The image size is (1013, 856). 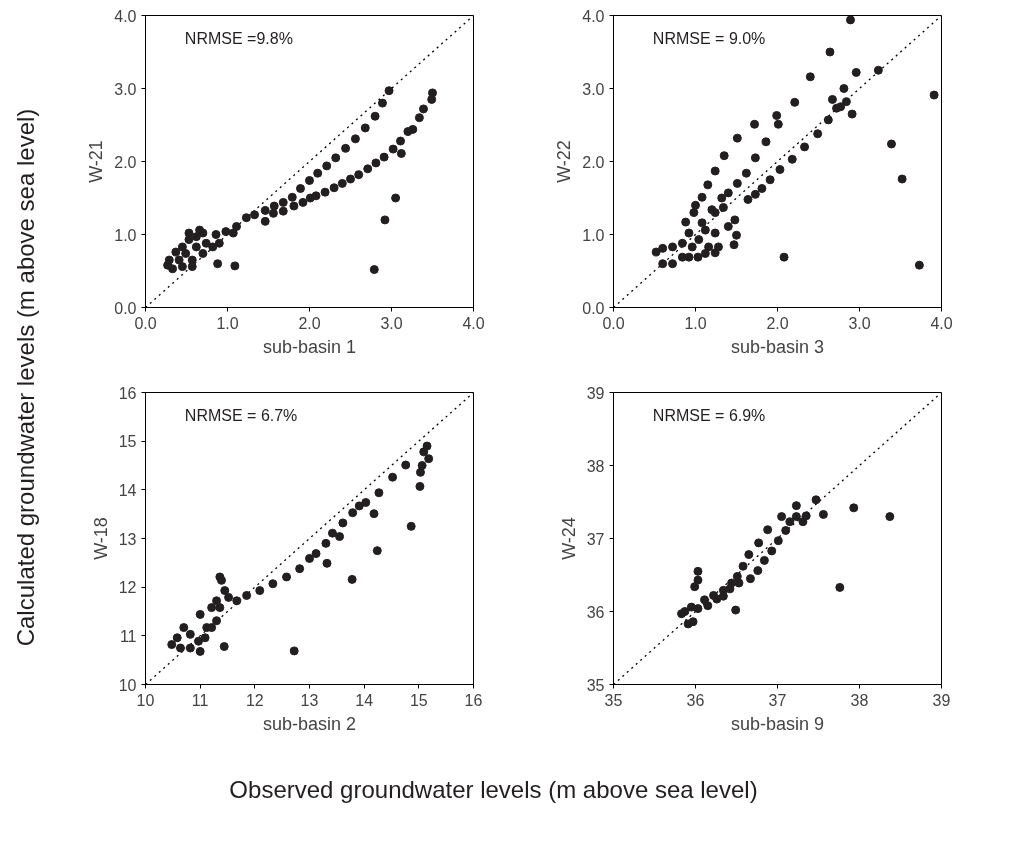 I want to click on y-axis-title: W-22, so click(x=564, y=161).